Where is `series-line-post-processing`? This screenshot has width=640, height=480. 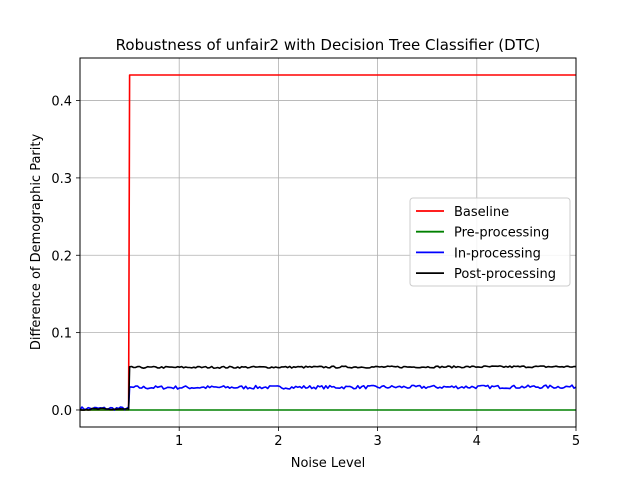
series-line-post-processing is located at coordinates (328, 388).